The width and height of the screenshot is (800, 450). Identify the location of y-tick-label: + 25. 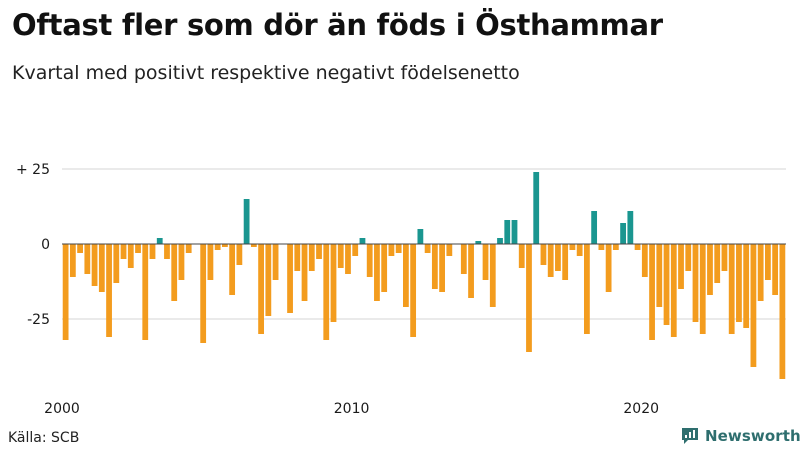
(33, 170).